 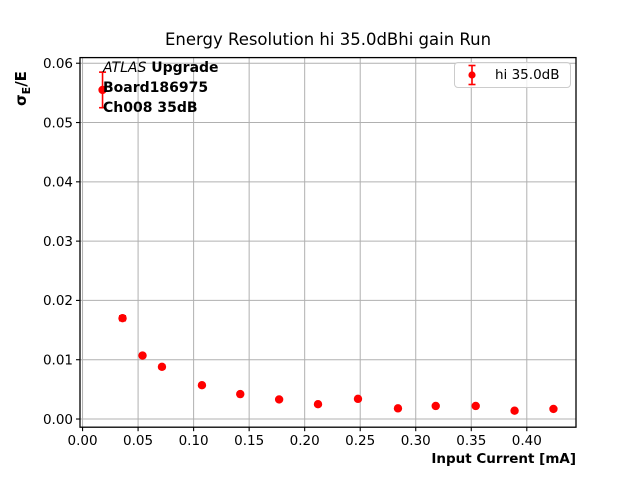 I want to click on annotation-channel: Ch008 35dB, so click(x=150, y=108).